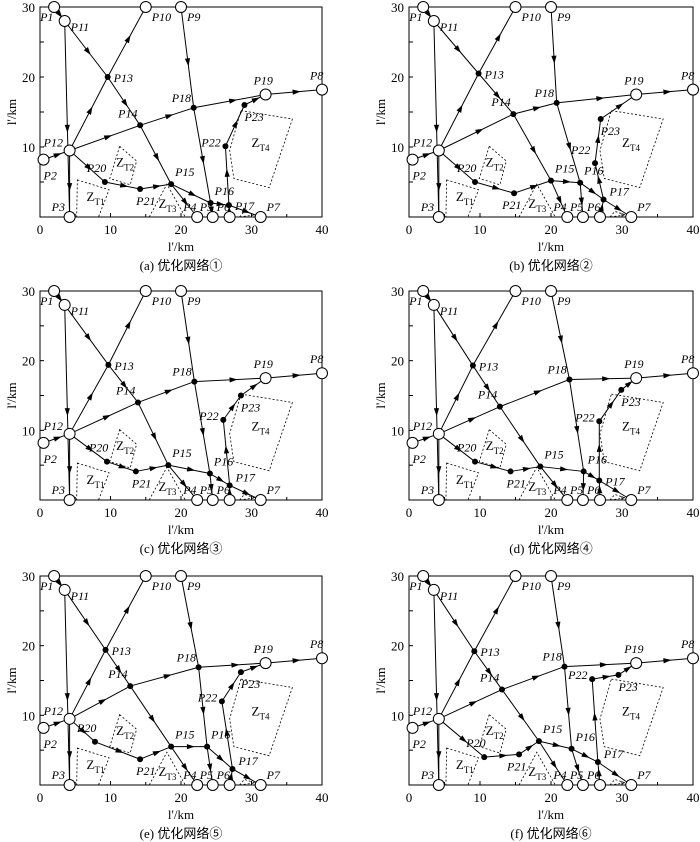  Describe the element at coordinates (466, 168) in the screenshot. I see `node-label-P20: P20` at that location.